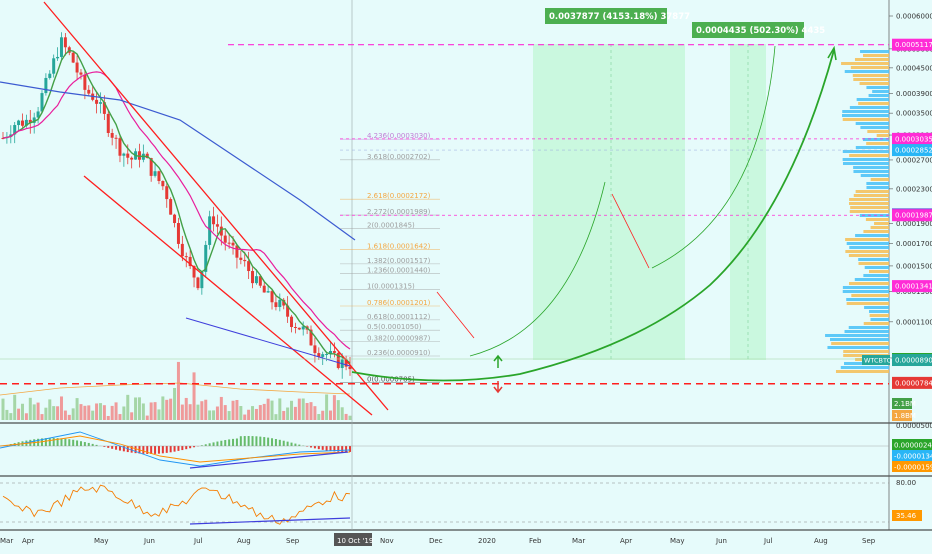 This screenshot has width=932, height=554. What do you see at coordinates (244, 541) in the screenshot?
I see `time-tick-label: Aug` at bounding box center [244, 541].